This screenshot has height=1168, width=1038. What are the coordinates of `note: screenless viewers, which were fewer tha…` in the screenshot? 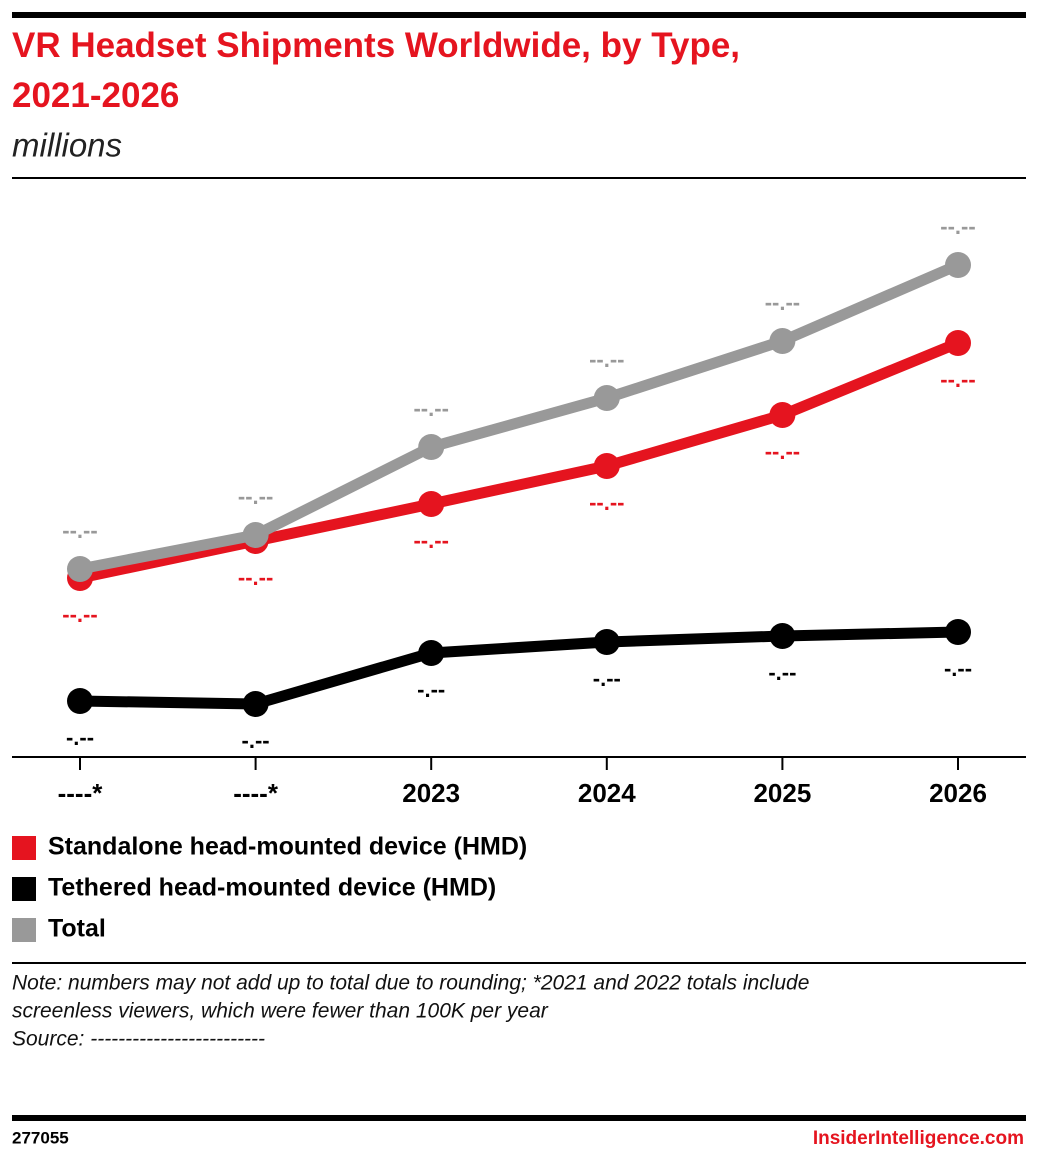 It's located at (280, 1011).